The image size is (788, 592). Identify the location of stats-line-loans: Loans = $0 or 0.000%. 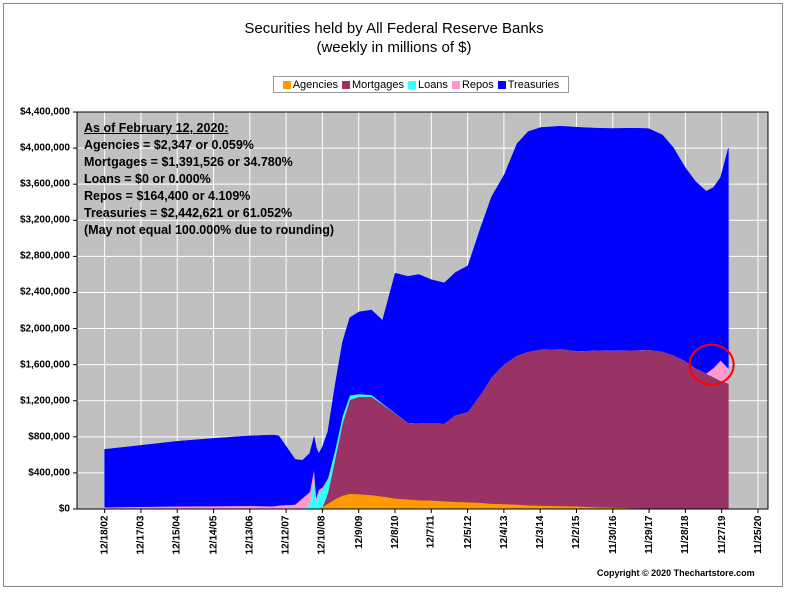
(147, 179).